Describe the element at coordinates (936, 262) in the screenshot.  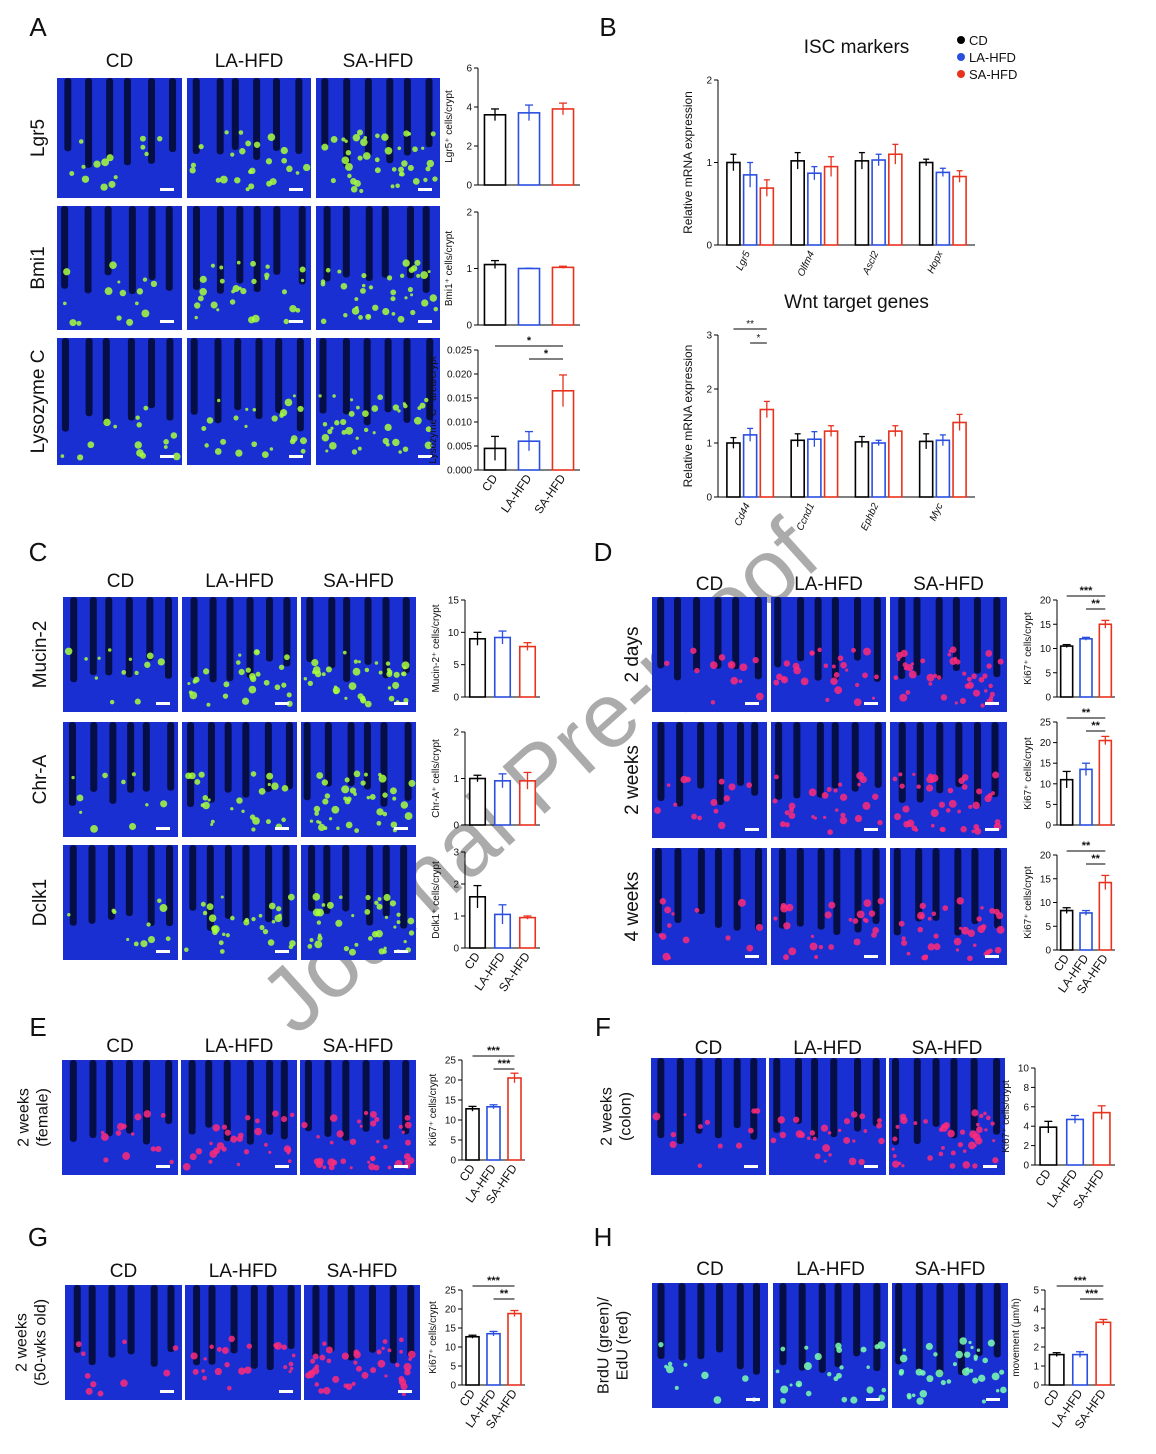
I see `x-tick-label: Hopx` at that location.